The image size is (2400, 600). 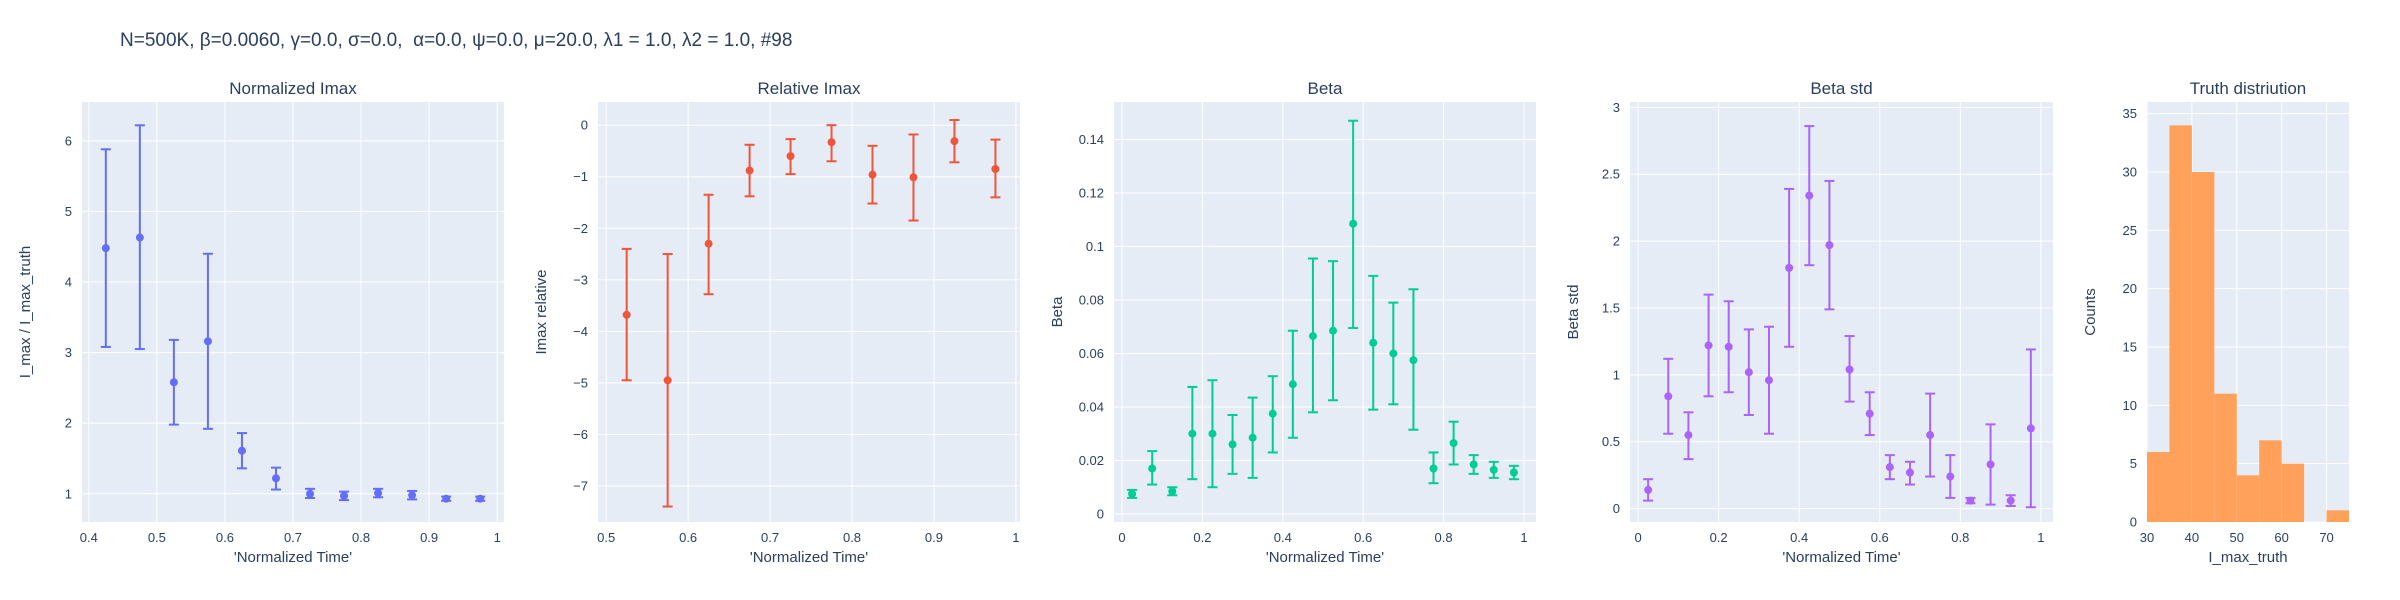 I want to click on y-tick-label: −2, so click(x=580, y=228).